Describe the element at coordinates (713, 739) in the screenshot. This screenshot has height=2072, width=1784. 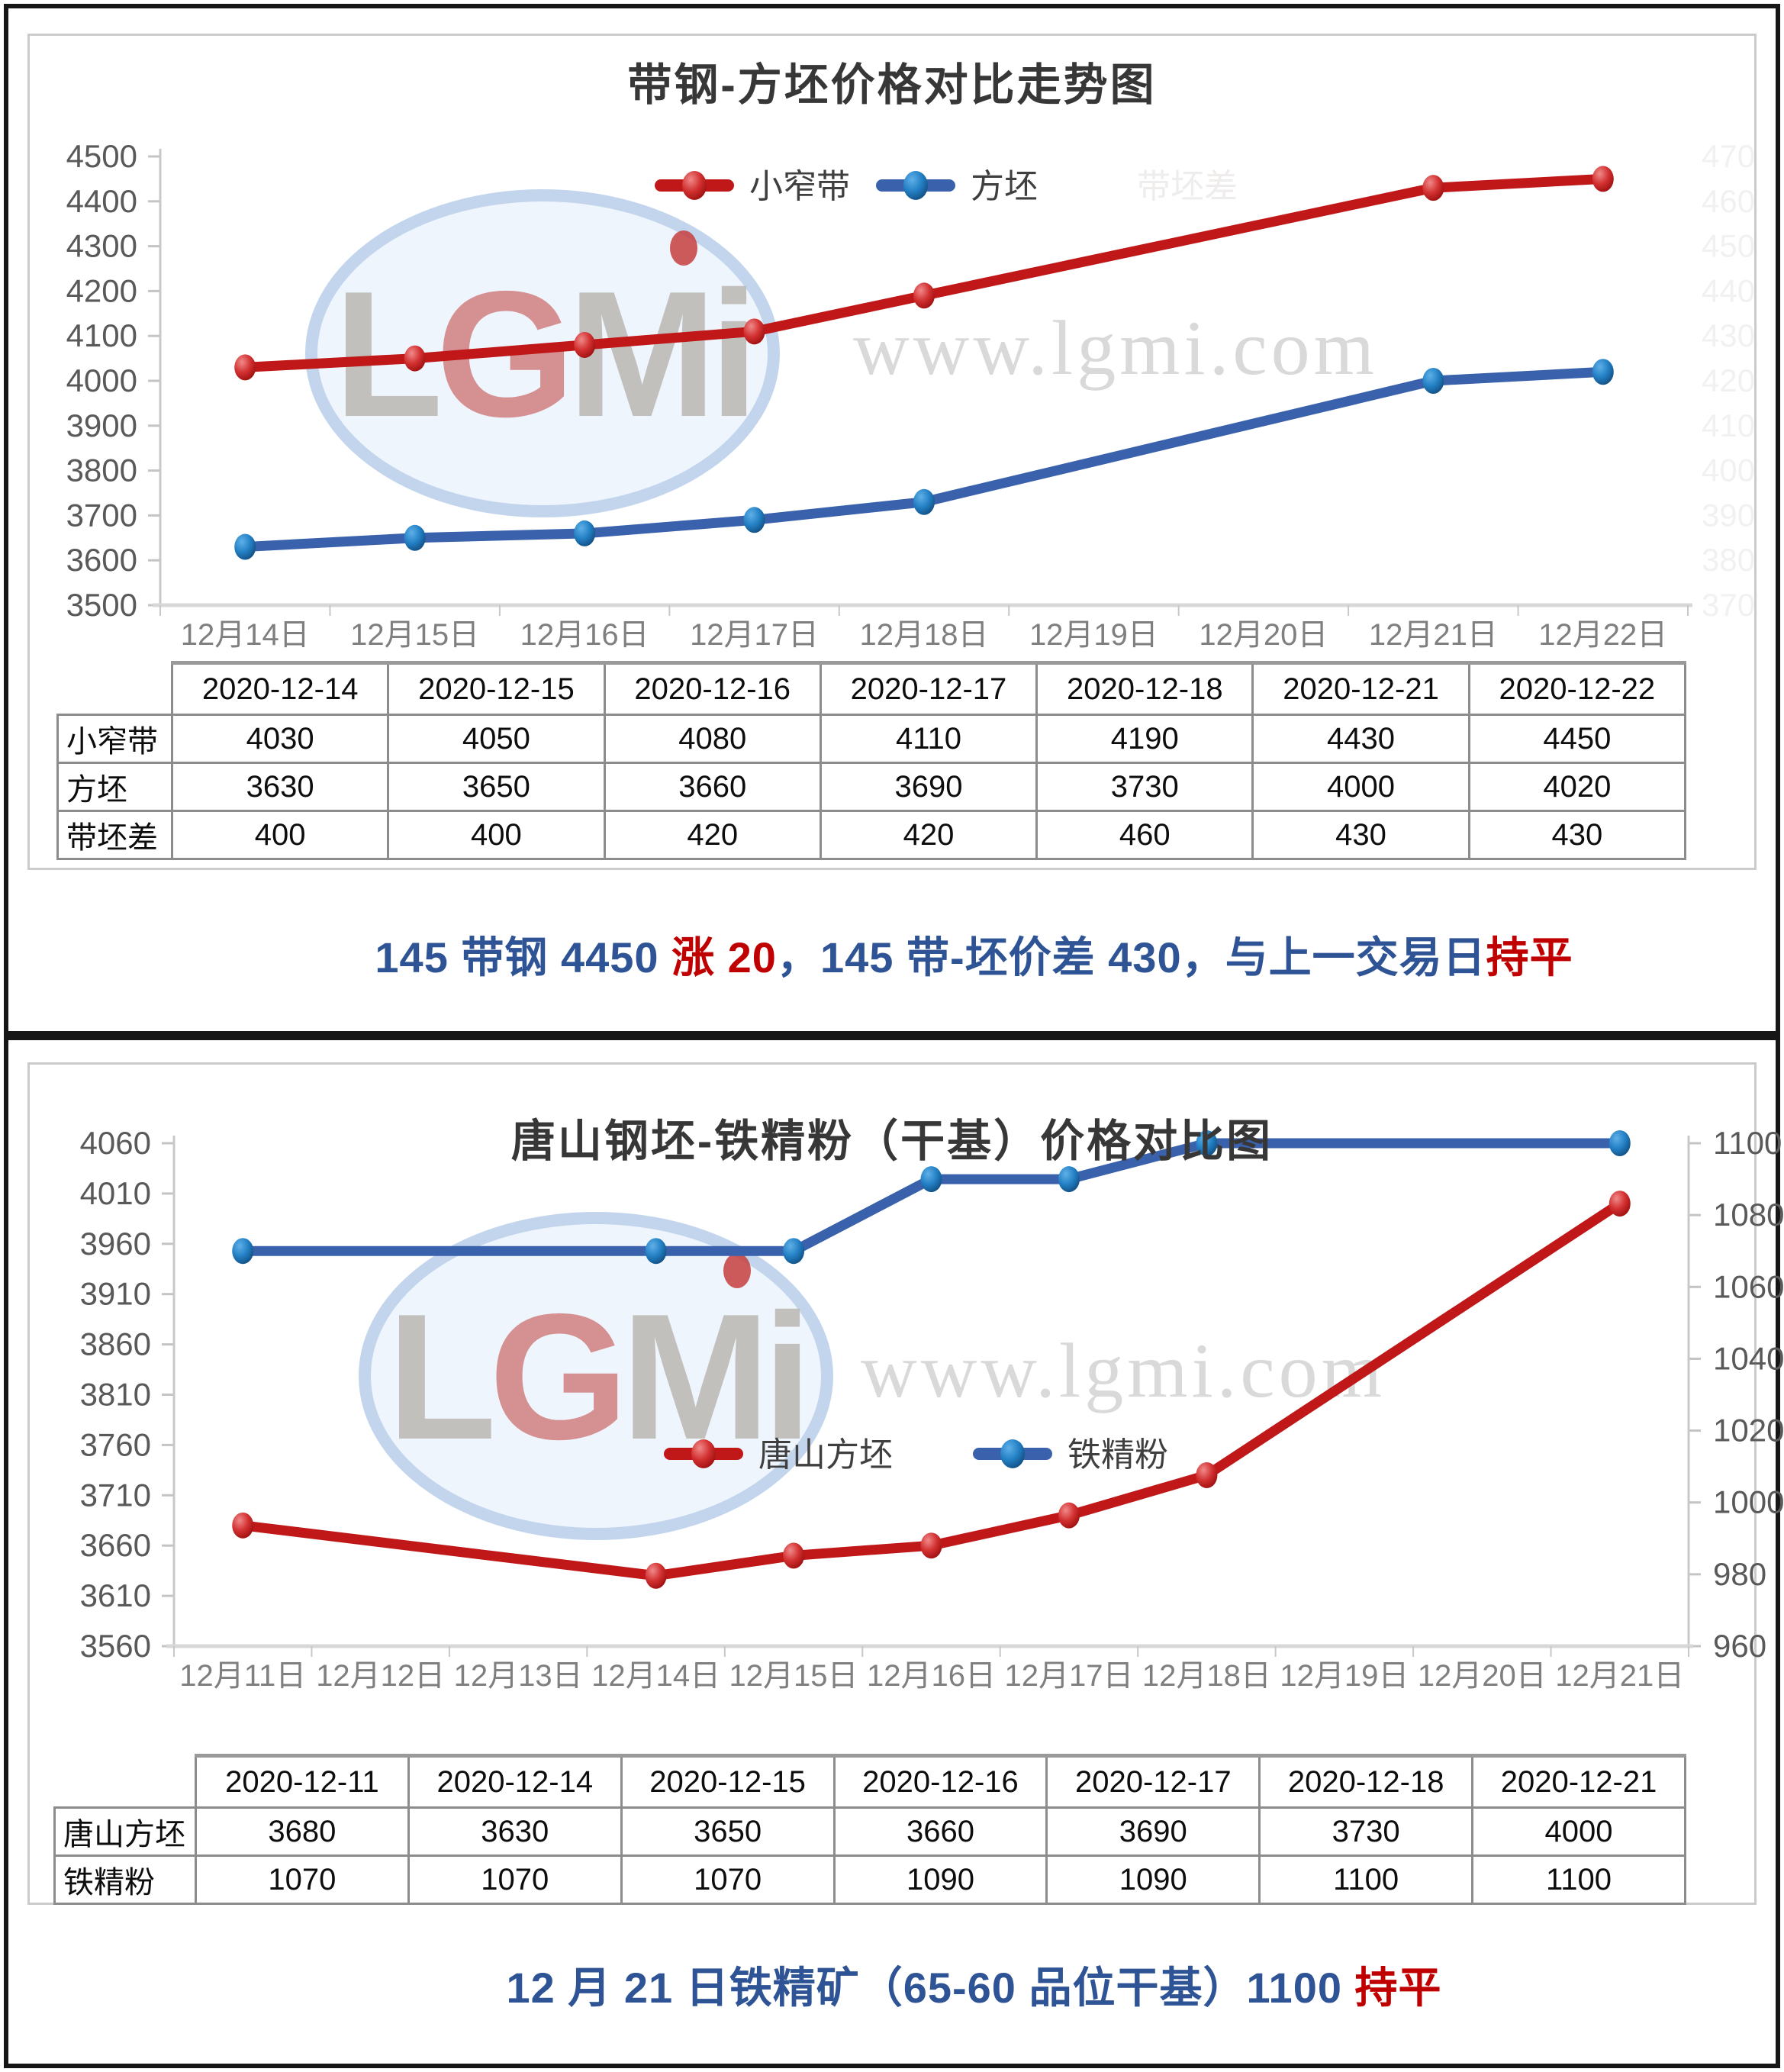
I see `table-value-cell: 4080` at that location.